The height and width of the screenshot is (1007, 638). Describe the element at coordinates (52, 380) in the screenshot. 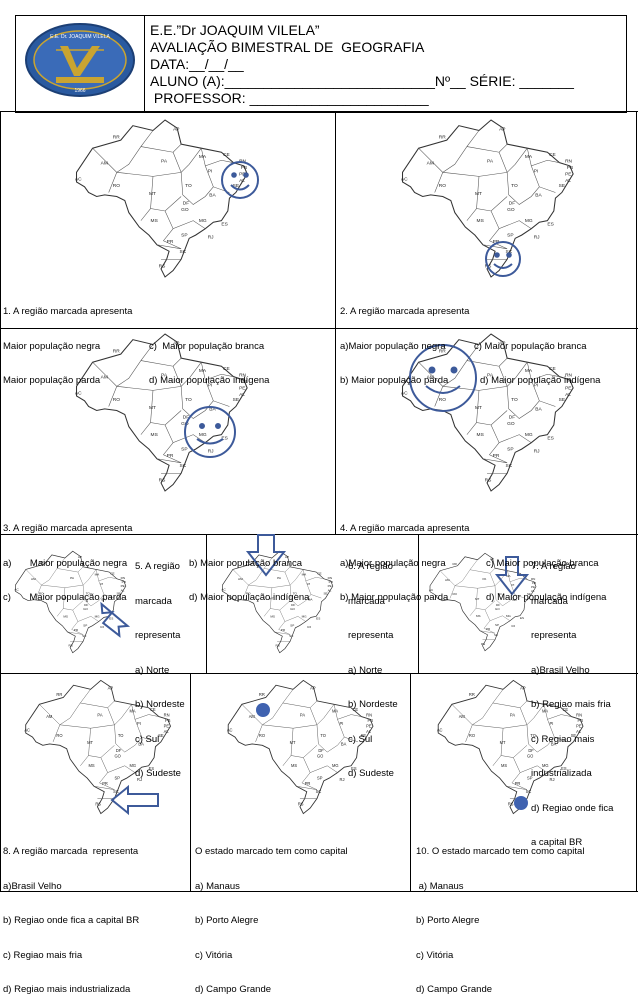

I see `q1-option: Maior população parda` at that location.